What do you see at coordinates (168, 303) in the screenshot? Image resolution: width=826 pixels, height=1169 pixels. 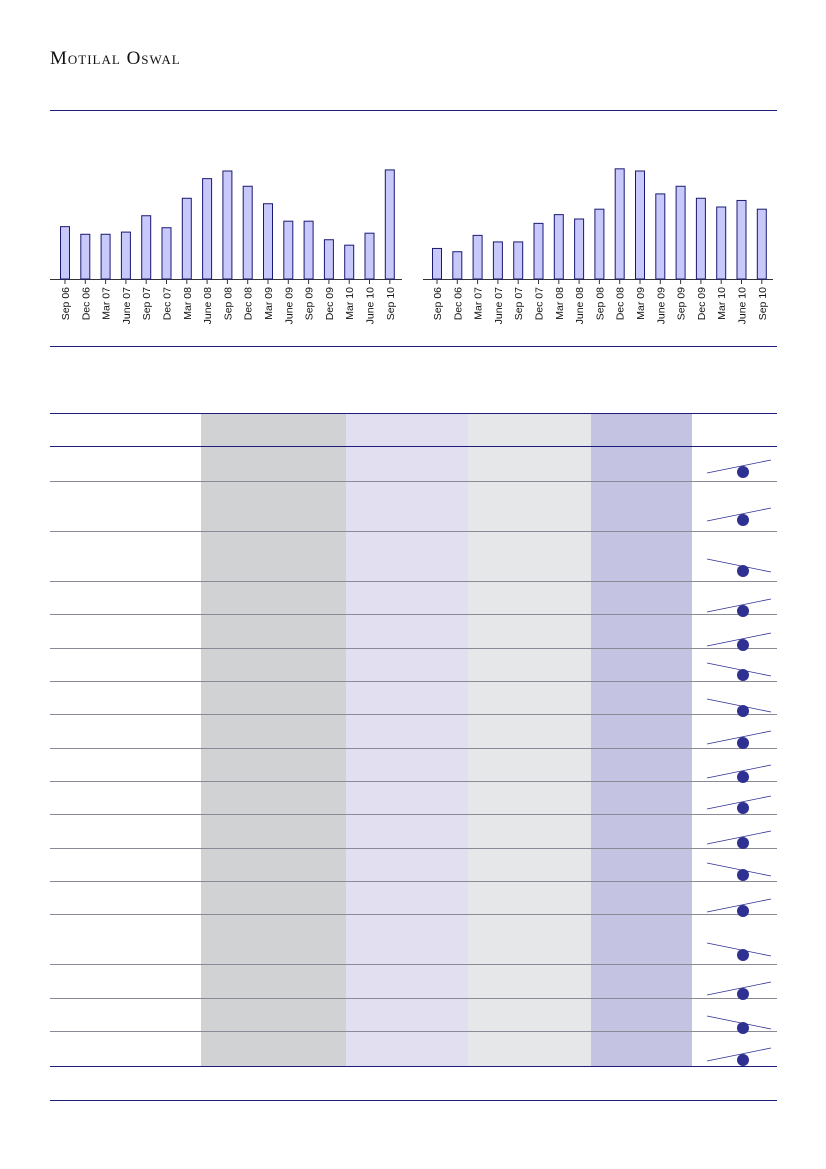 I see `x-tick-label: Dec 07` at bounding box center [168, 303].